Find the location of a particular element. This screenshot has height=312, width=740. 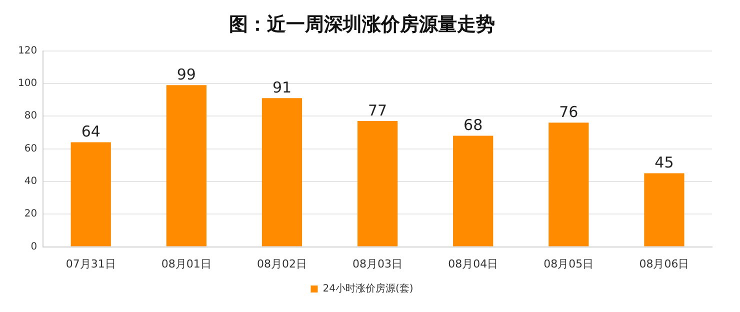

x-tick-label: 07月31日 is located at coordinates (91, 263).